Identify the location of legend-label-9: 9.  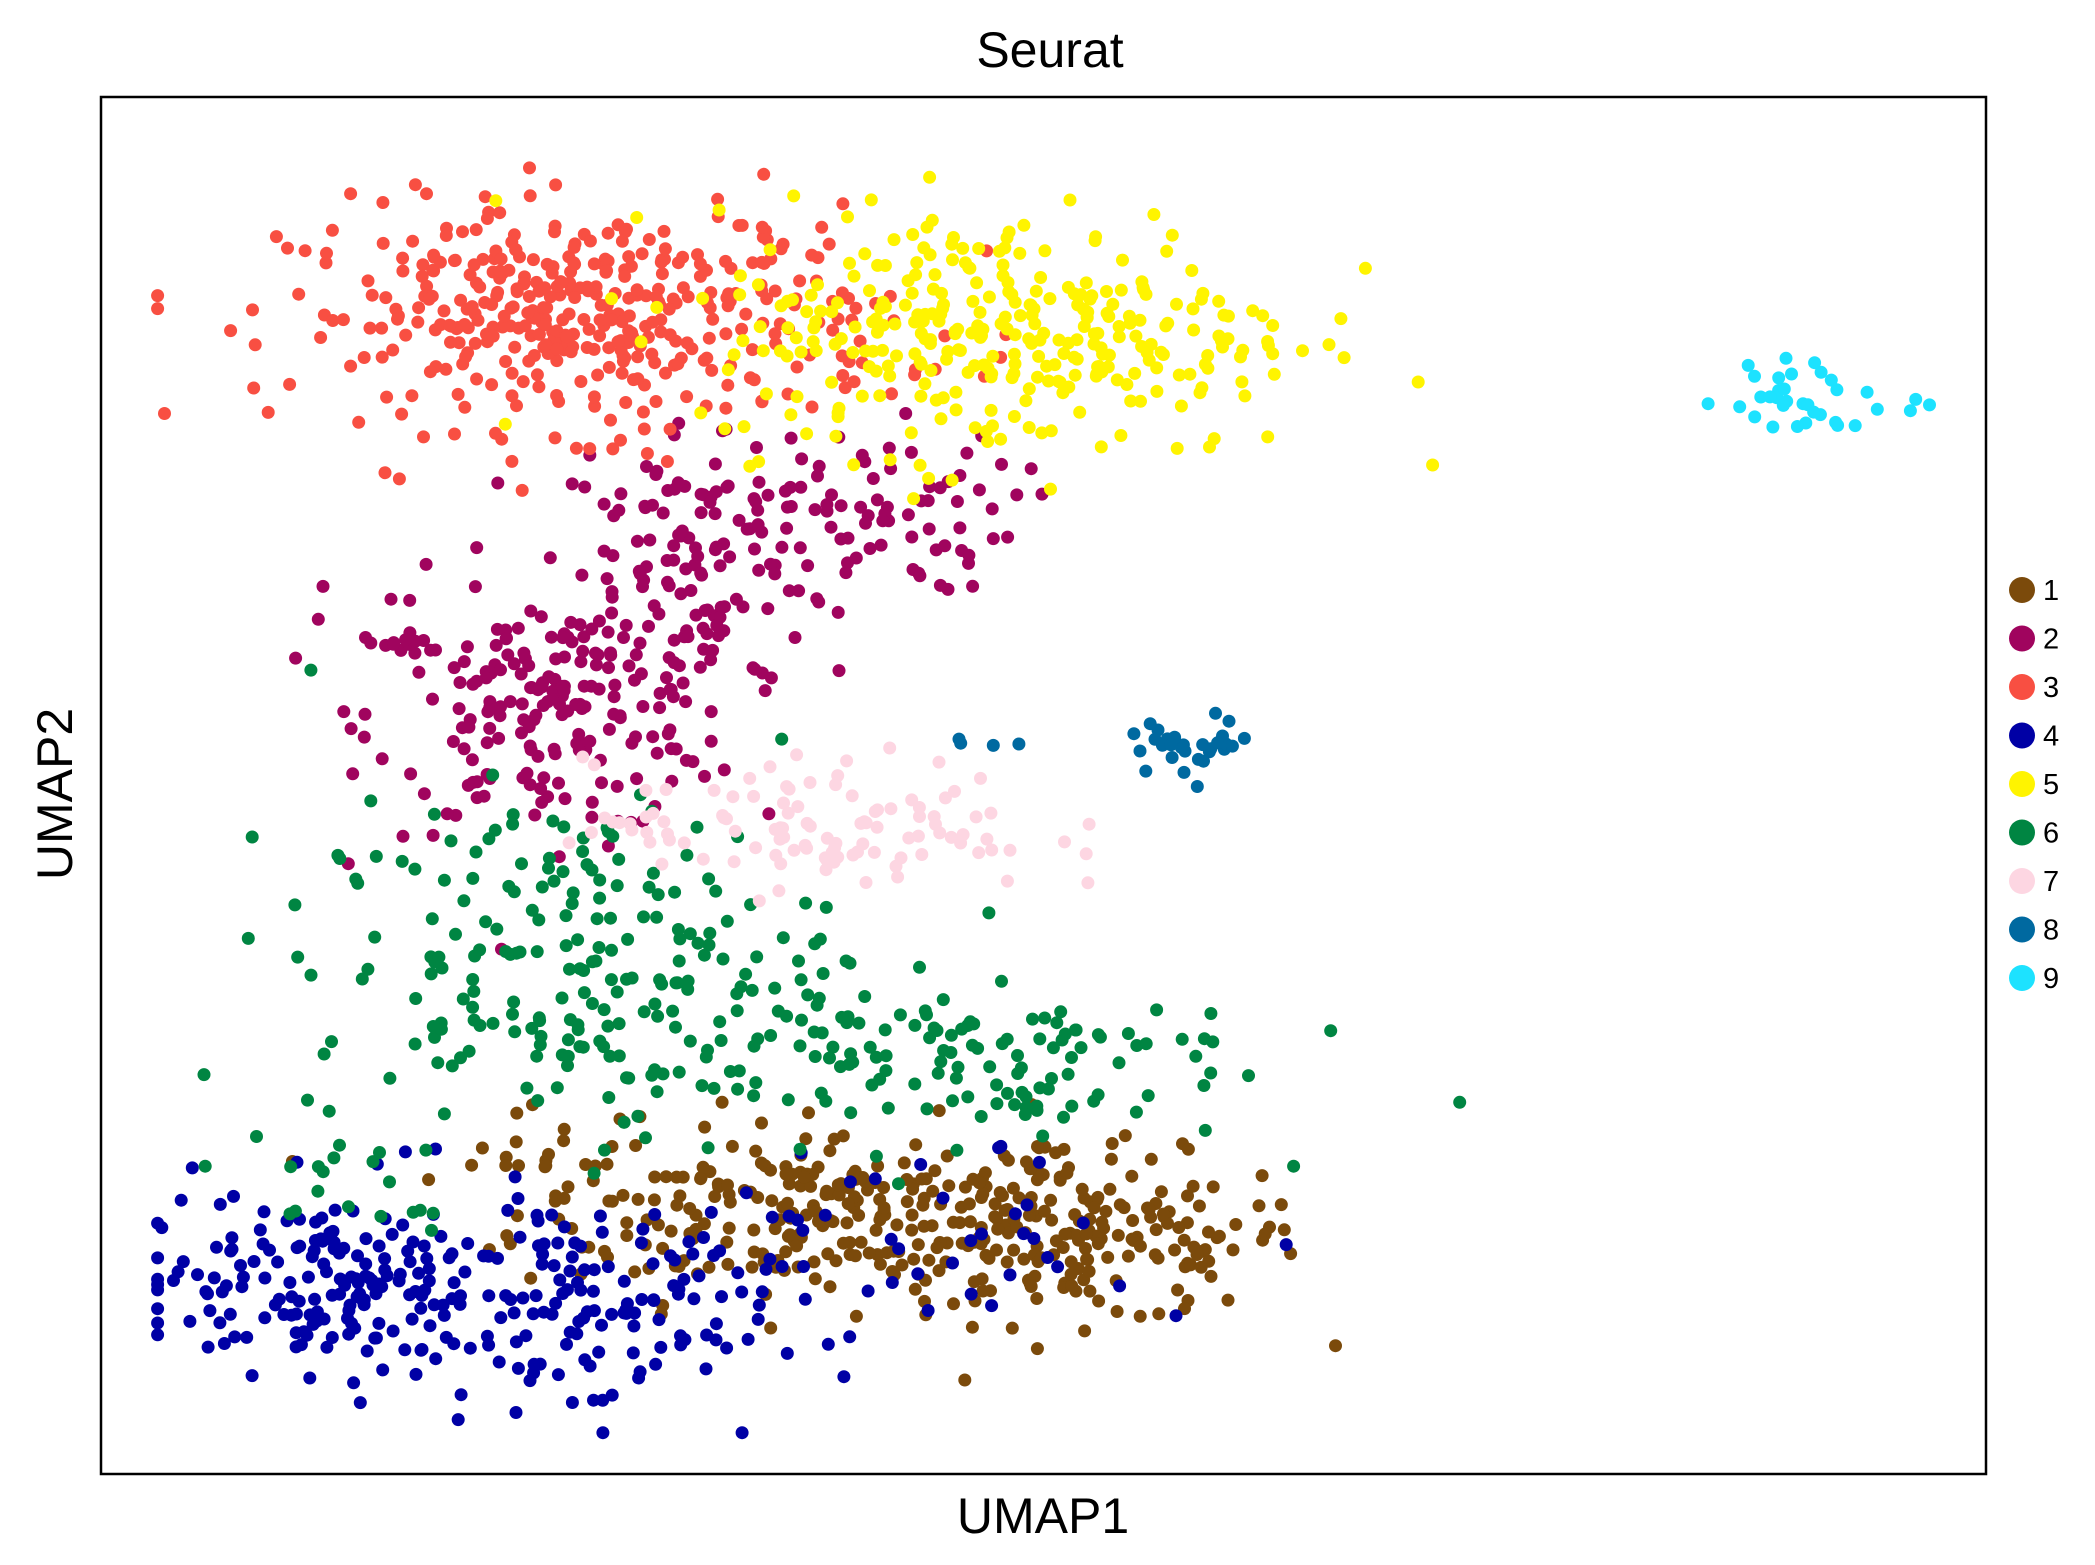
(2051, 979).